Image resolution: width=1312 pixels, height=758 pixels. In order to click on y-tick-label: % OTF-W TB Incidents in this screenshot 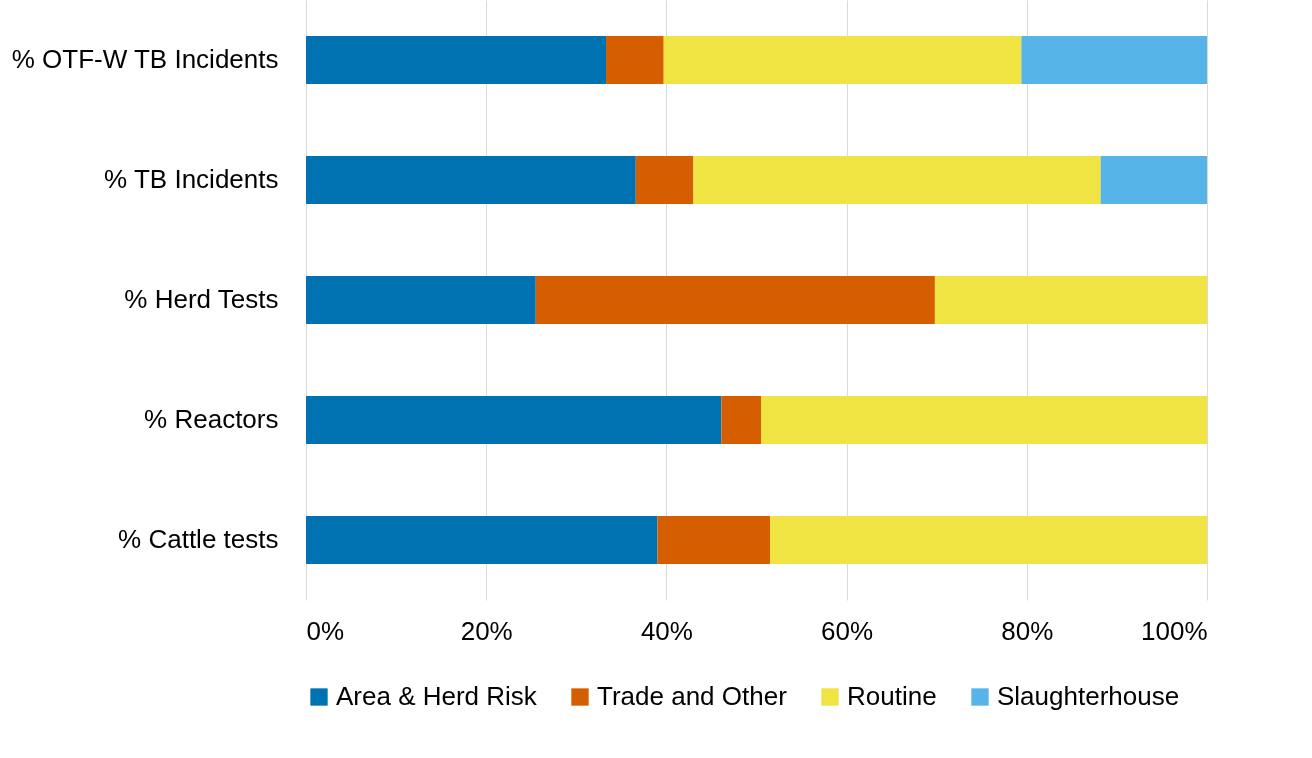, I will do `click(145, 59)`.